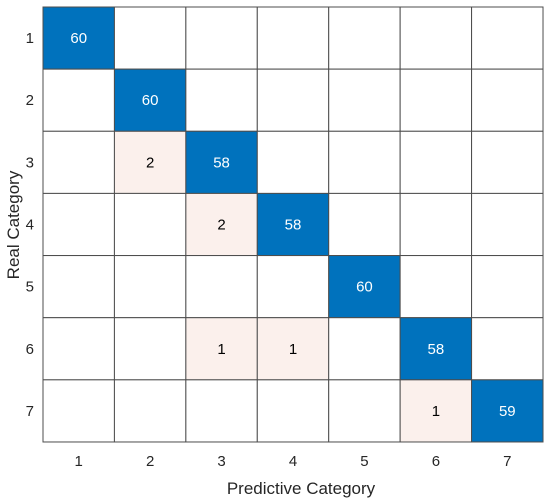  Describe the element at coordinates (30, 287) in the screenshot. I see `y-tick-label: 5` at that location.